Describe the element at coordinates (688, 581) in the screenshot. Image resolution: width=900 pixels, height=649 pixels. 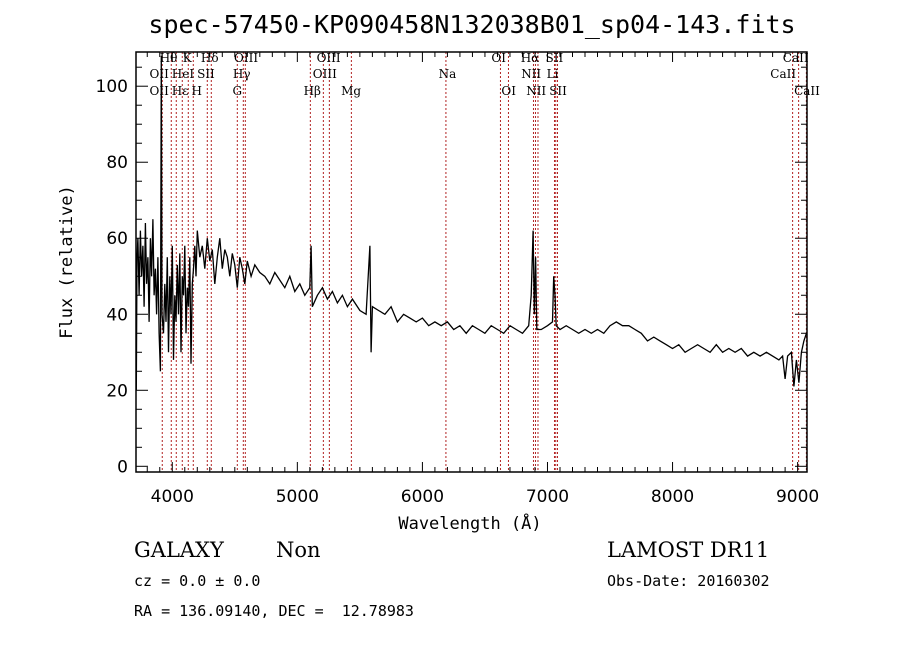
I see `obs-date: Obs-Date: 20160302` at that location.